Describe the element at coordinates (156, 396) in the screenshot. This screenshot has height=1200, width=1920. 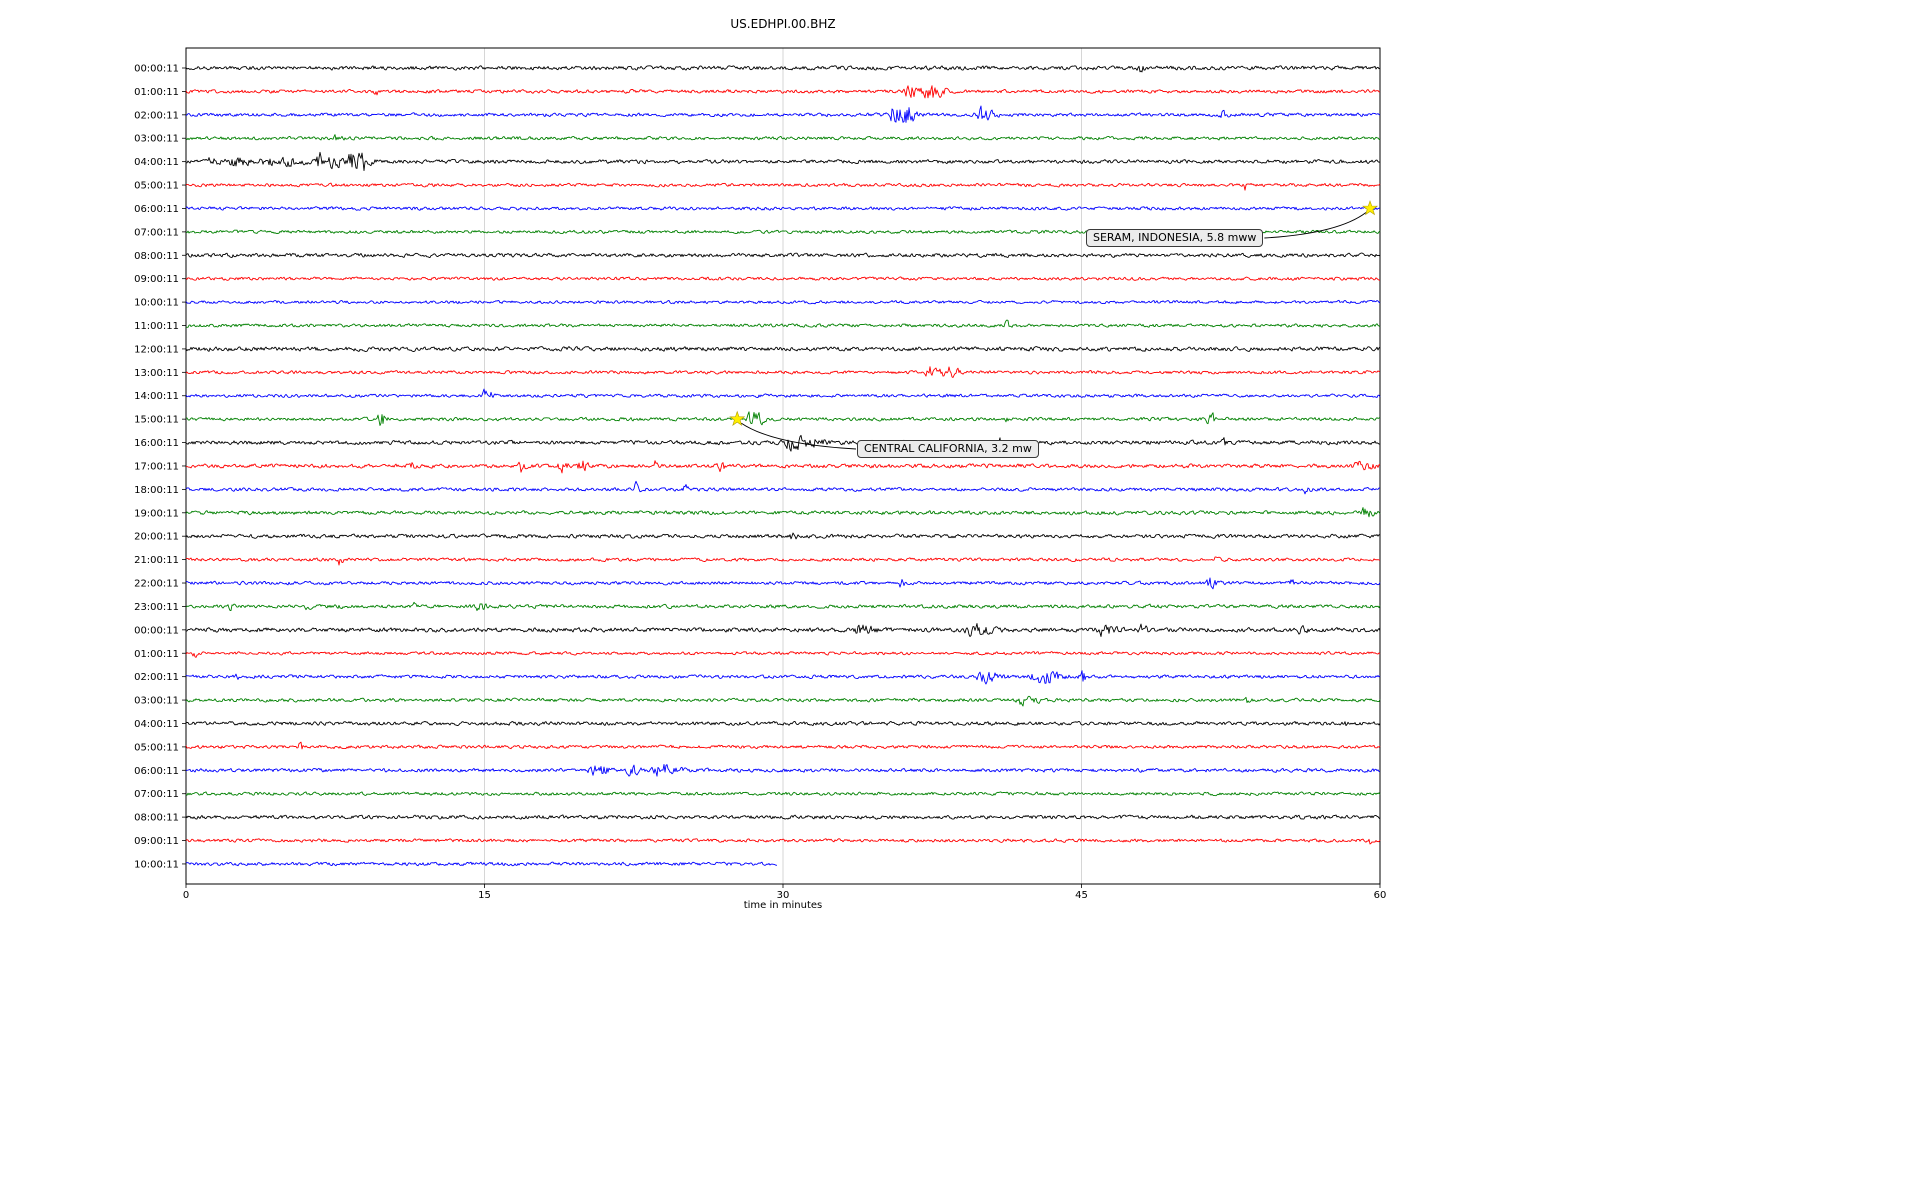
I see `y-tick-label: 14:00:11` at that location.